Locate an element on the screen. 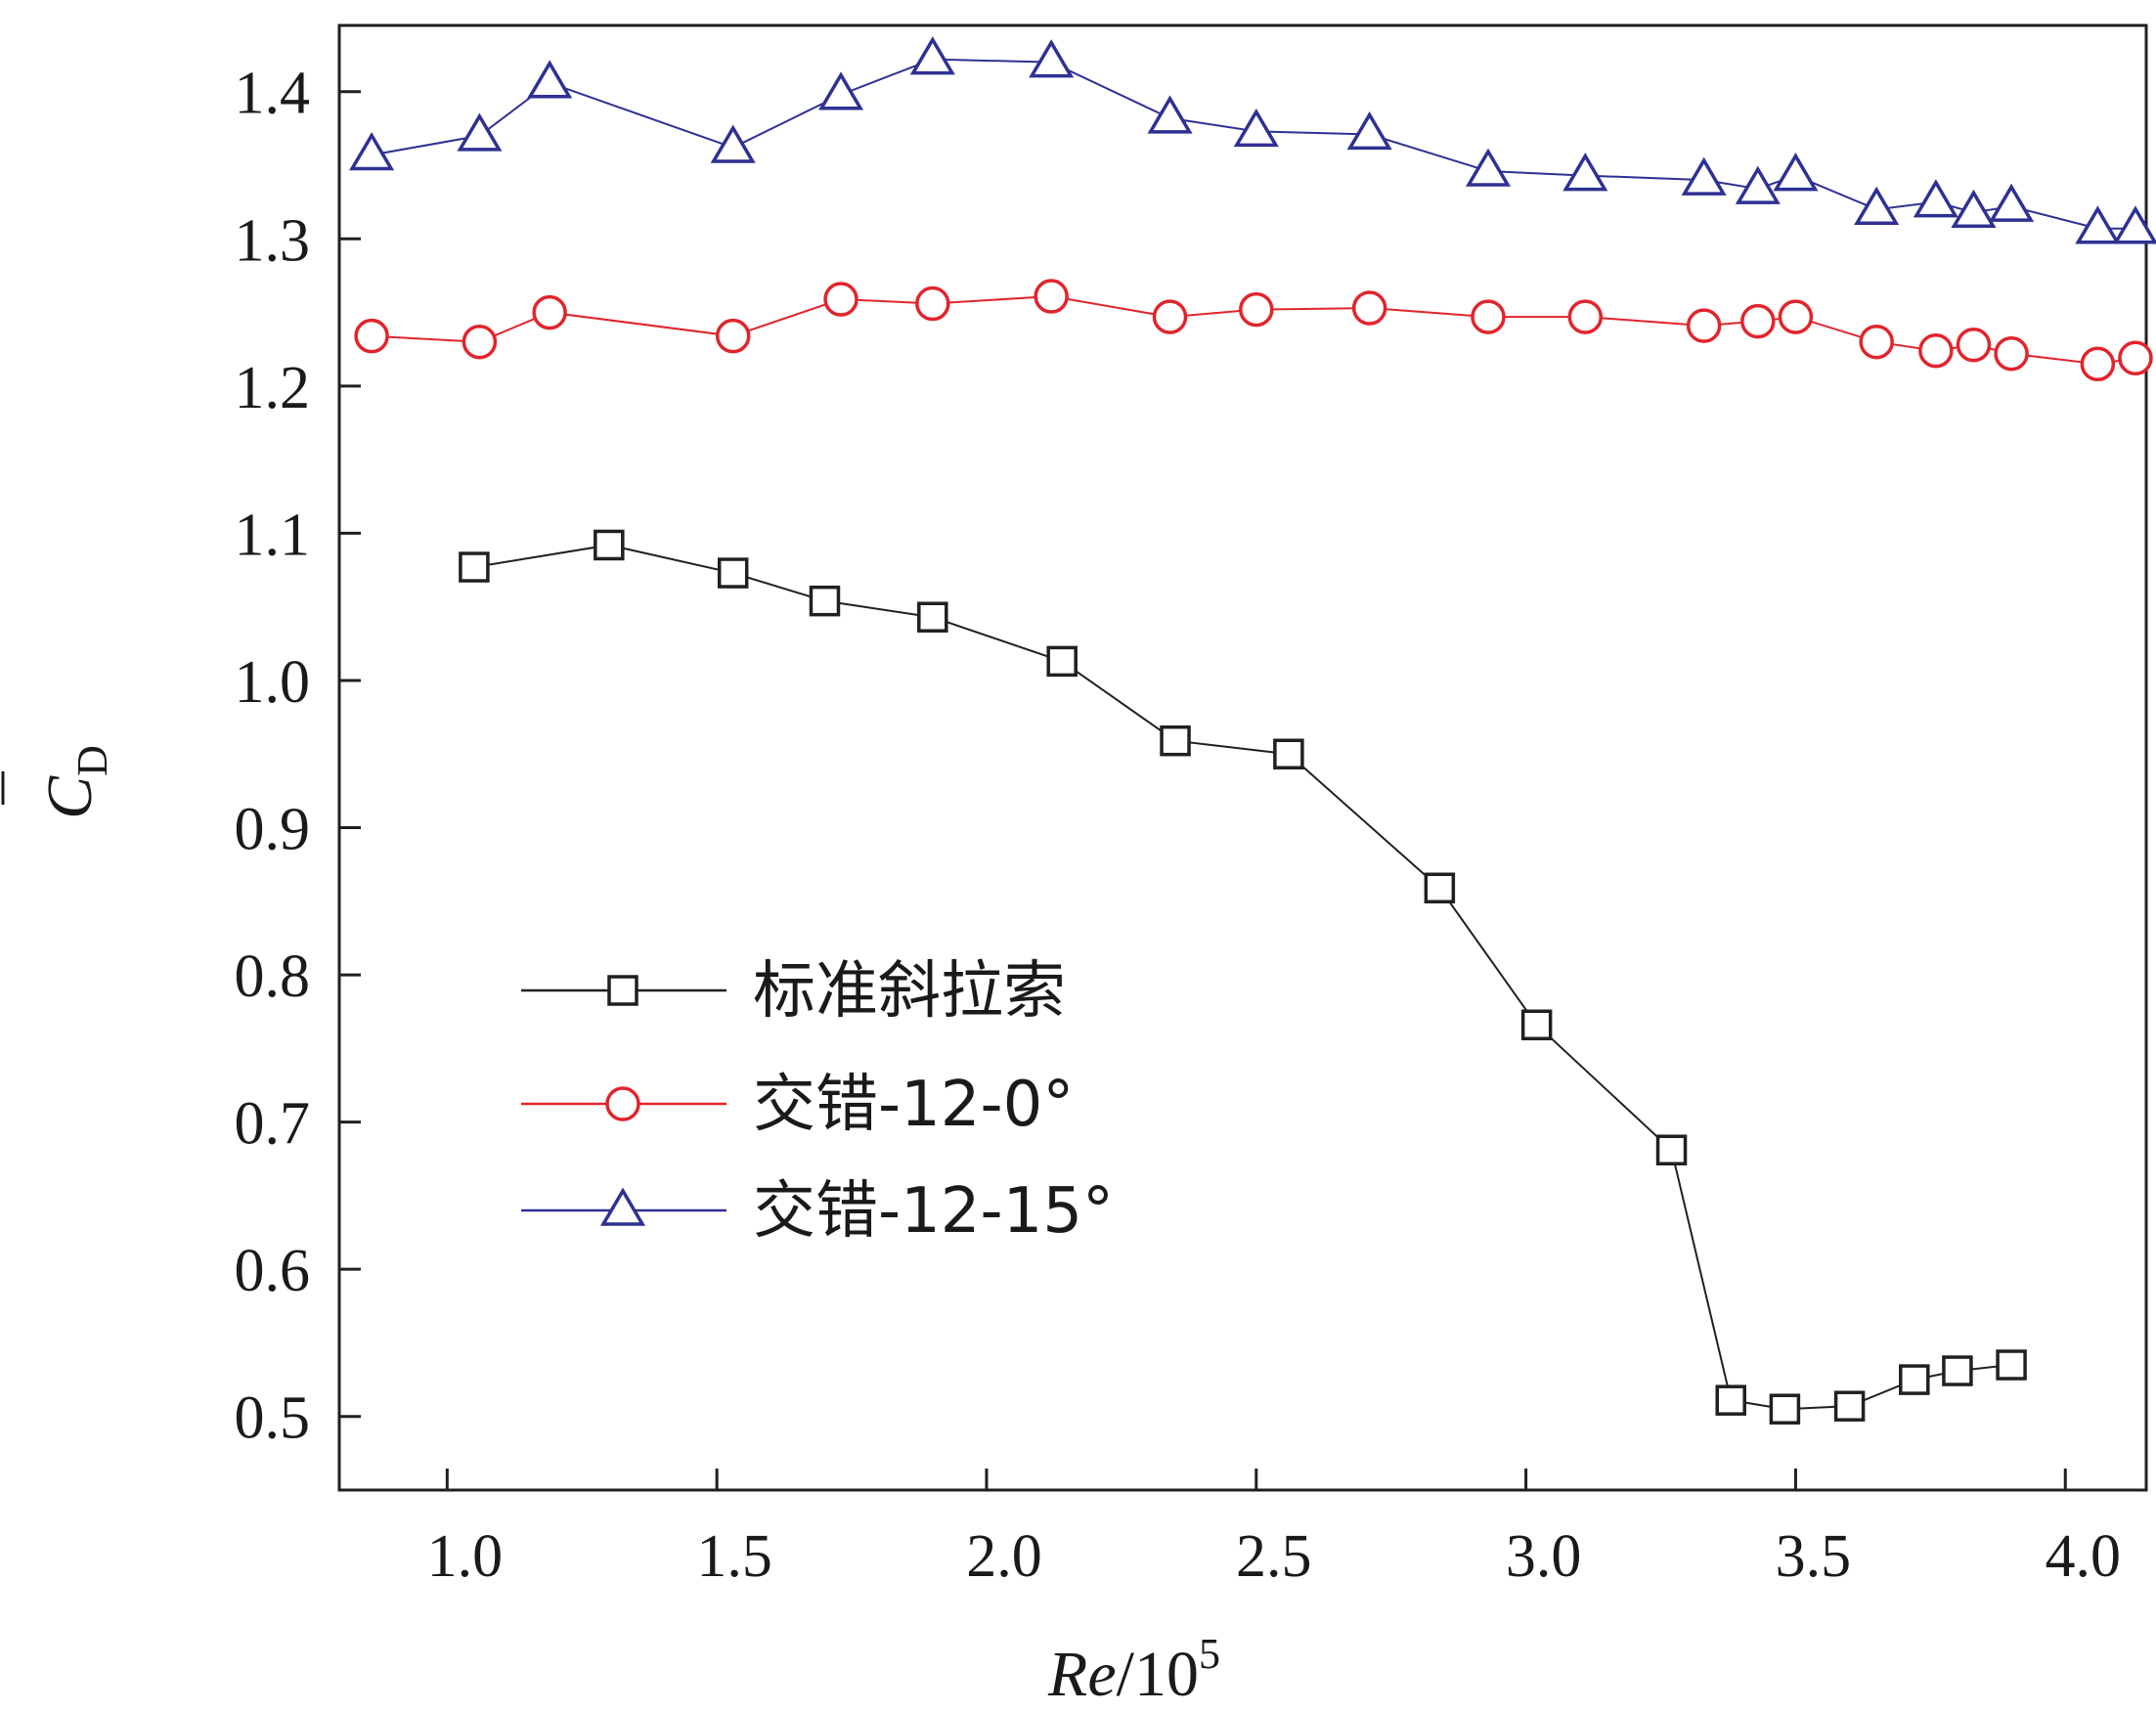  legend-label: 交错-12-15° is located at coordinates (933, 1211).